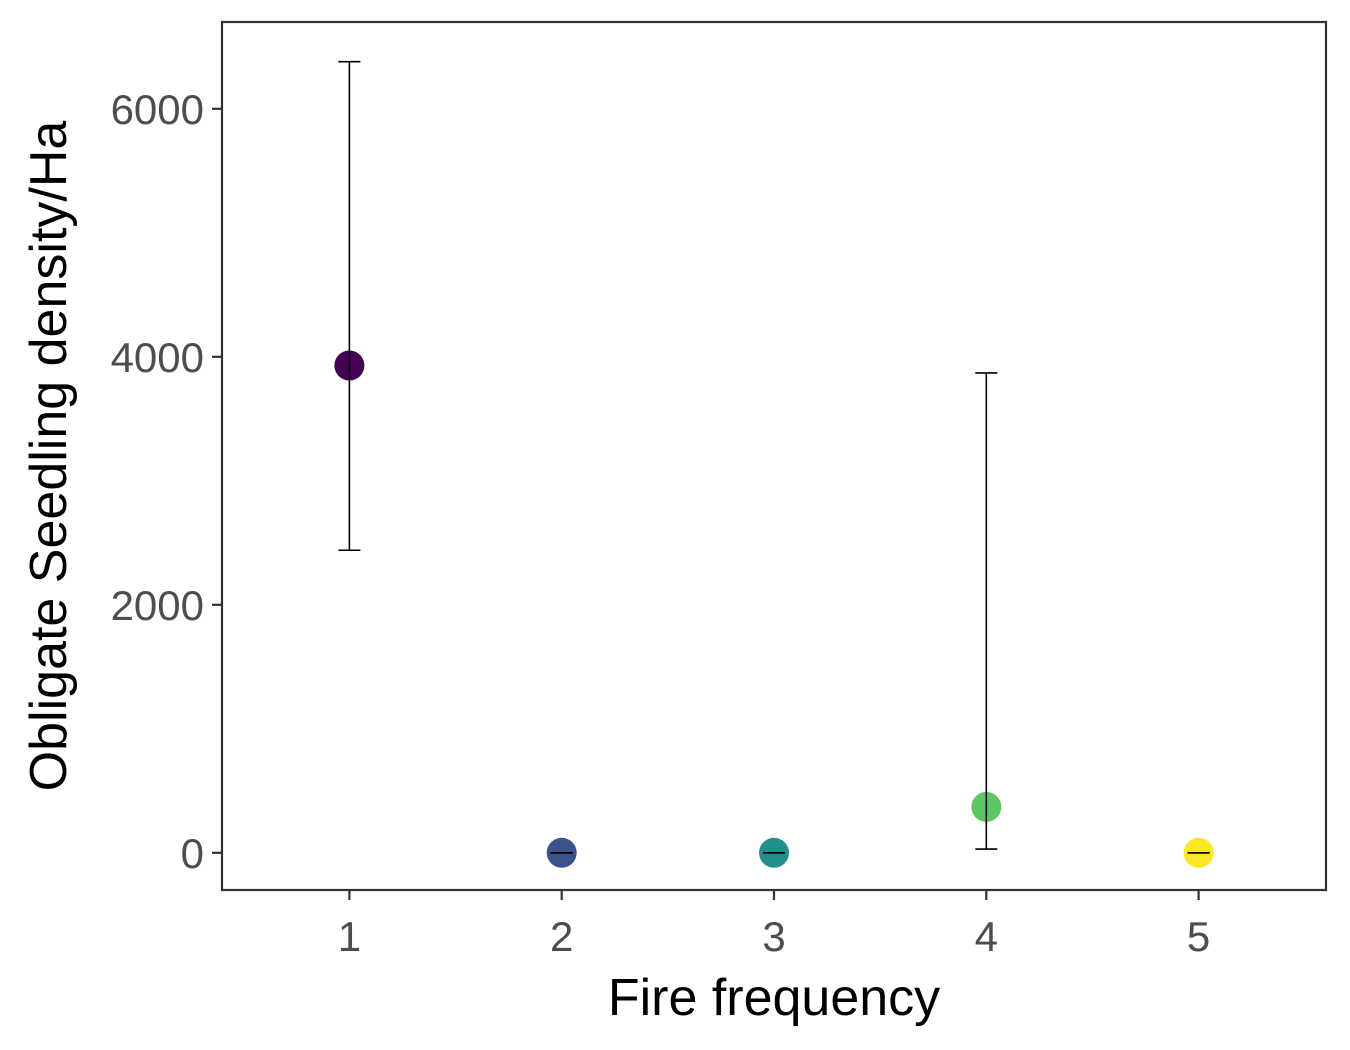 The height and width of the screenshot is (1050, 1350). What do you see at coordinates (986, 936) in the screenshot?
I see `x-tick-label: 4` at bounding box center [986, 936].